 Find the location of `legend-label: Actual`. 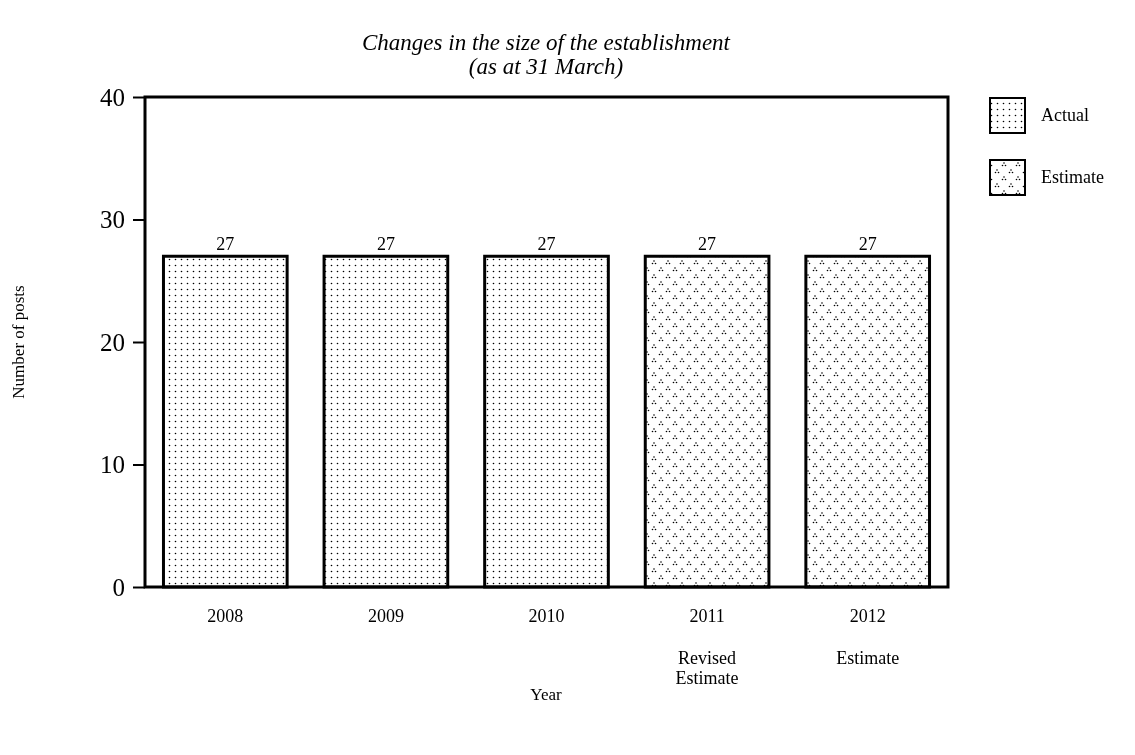

legend-label: Actual is located at coordinates (1065, 115).